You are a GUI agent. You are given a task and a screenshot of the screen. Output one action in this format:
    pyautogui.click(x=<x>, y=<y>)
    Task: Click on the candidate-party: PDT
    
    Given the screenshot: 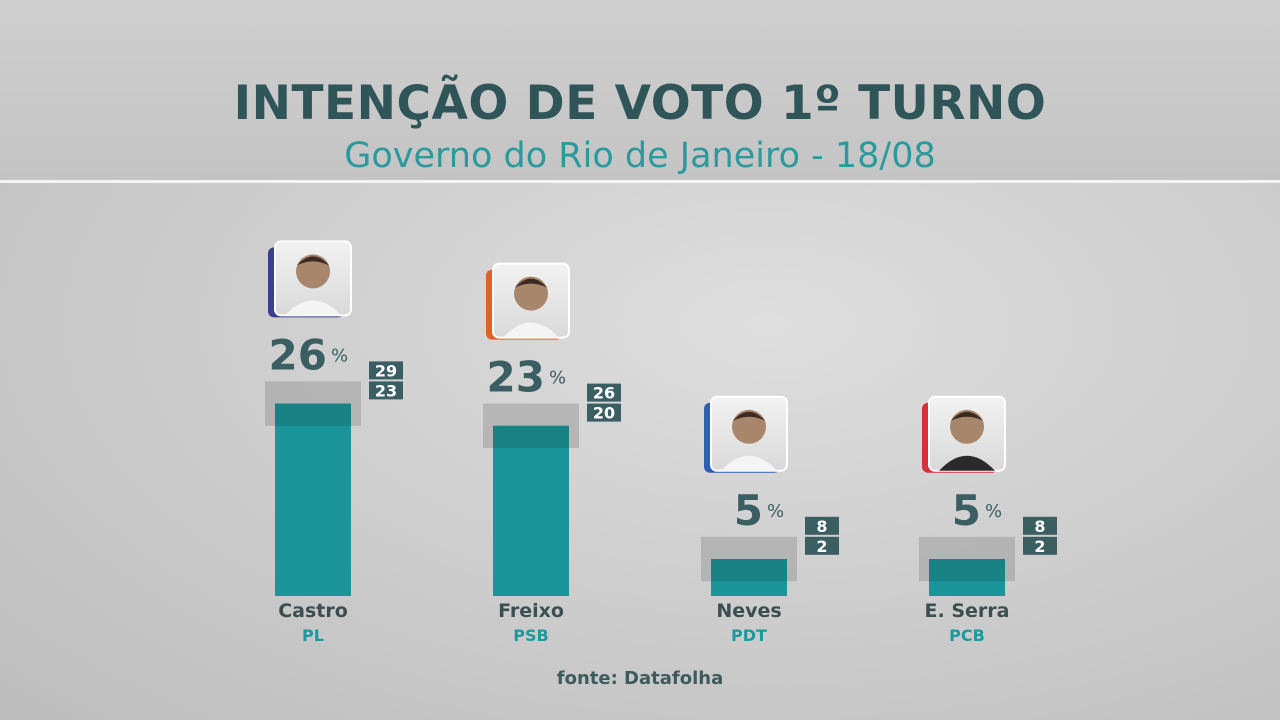 What is the action you would take?
    pyautogui.click(x=749, y=635)
    